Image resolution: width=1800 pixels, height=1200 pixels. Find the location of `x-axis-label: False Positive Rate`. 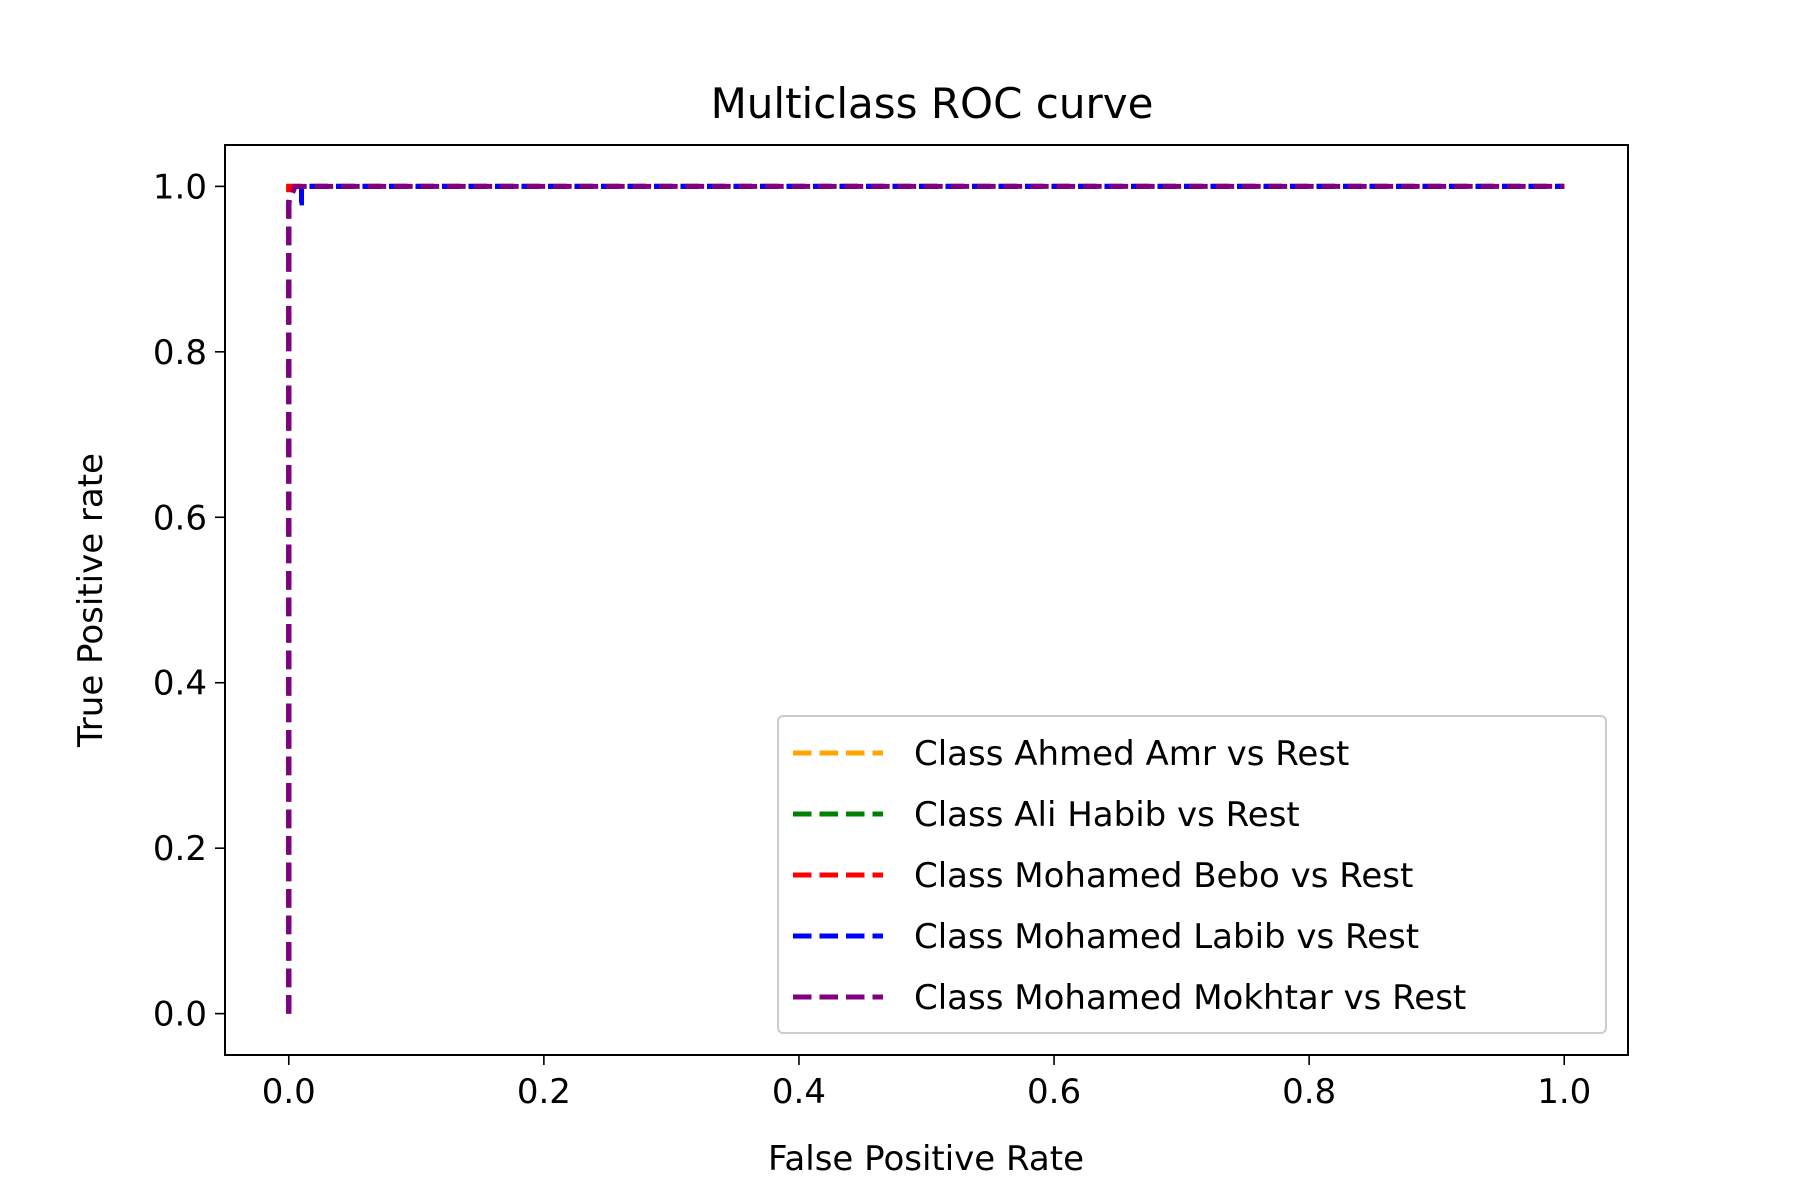

x-axis-label: False Positive Rate is located at coordinates (926, 1159).